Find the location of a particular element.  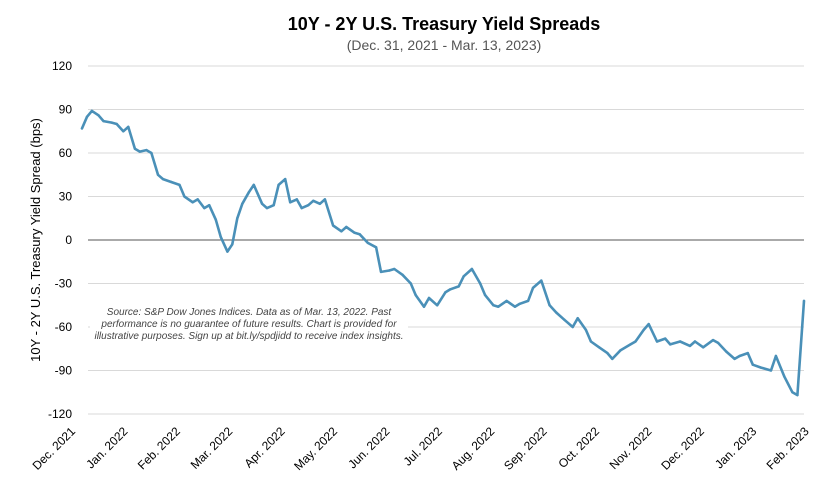

x-tick-label: Apr. 2022 is located at coordinates (264, 447).